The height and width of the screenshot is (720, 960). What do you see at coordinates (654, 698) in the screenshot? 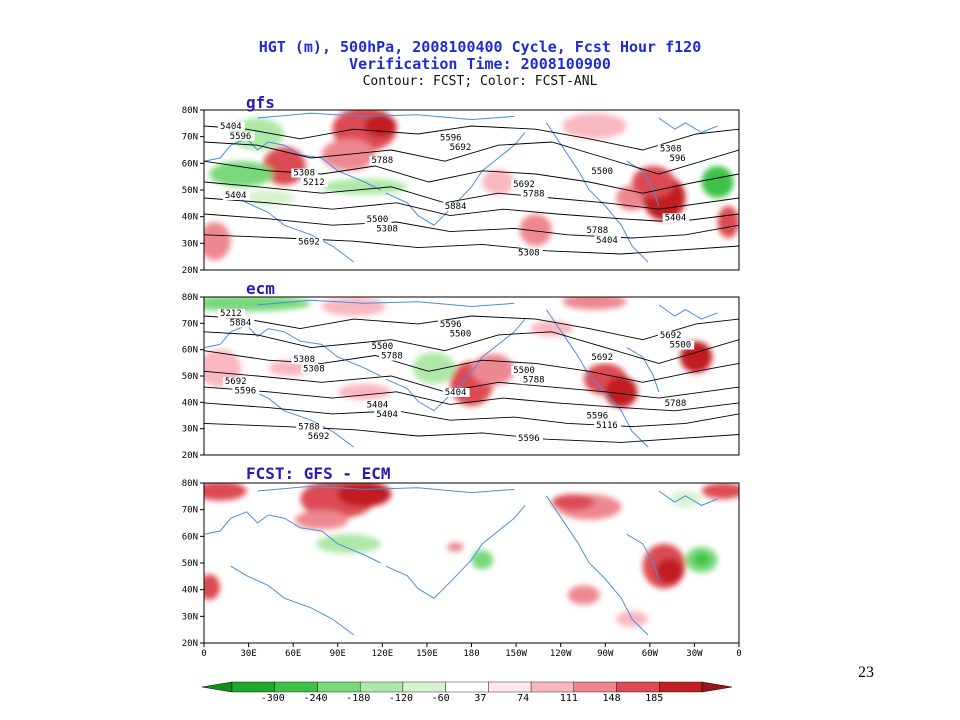
I see `colorbar-label: 185` at bounding box center [654, 698].